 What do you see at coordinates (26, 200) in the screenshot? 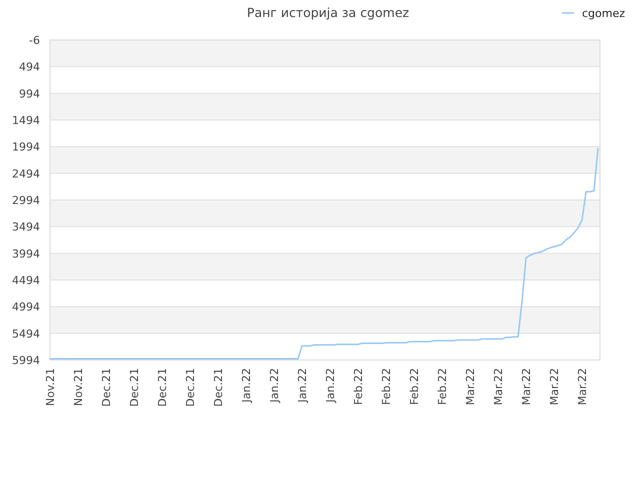
I see `y-tick-label: 2994` at bounding box center [26, 200].